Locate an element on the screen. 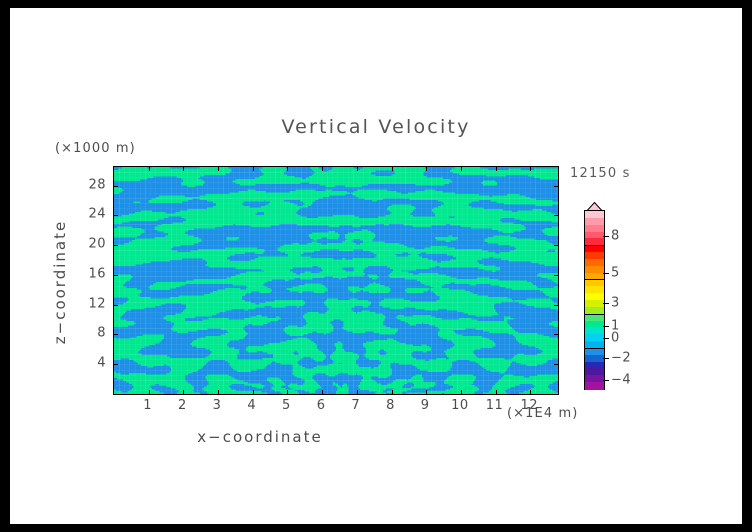 The width and height of the screenshot is (752, 532). x-axis-label: x−coordinate is located at coordinates (260, 437).